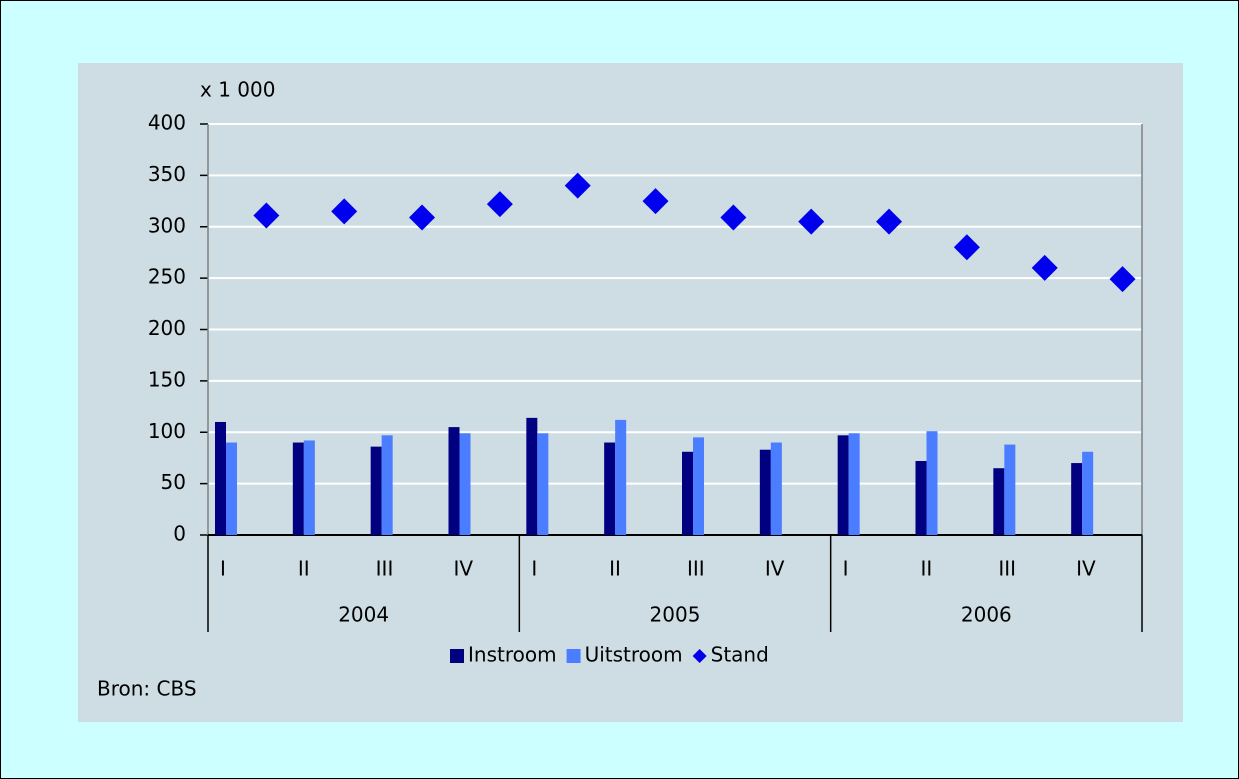  I want to click on unit-label: x 1 000, so click(237, 90).